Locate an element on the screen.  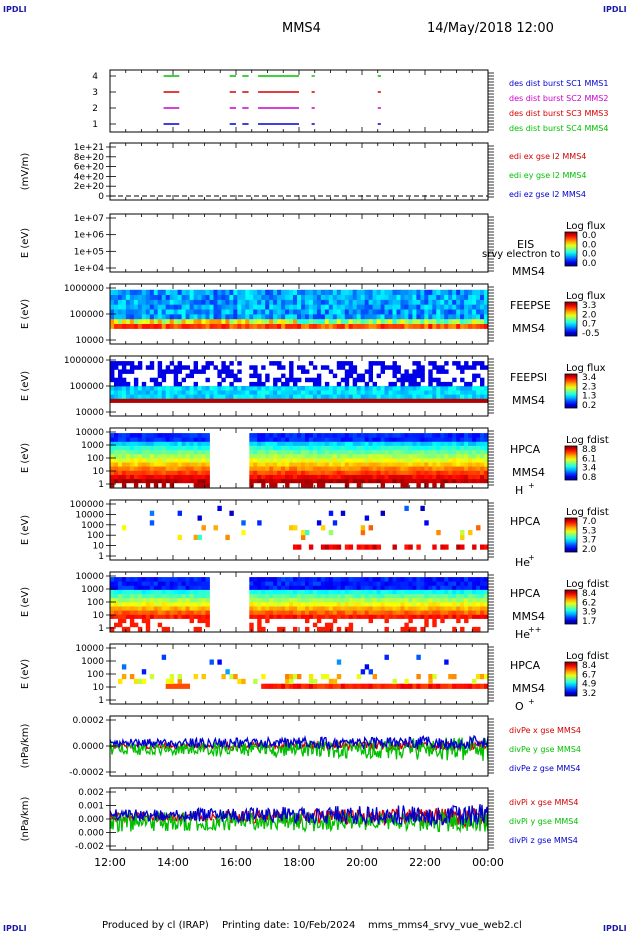
divpi-ytick-label: 0.000 is located at coordinates (91, 820).